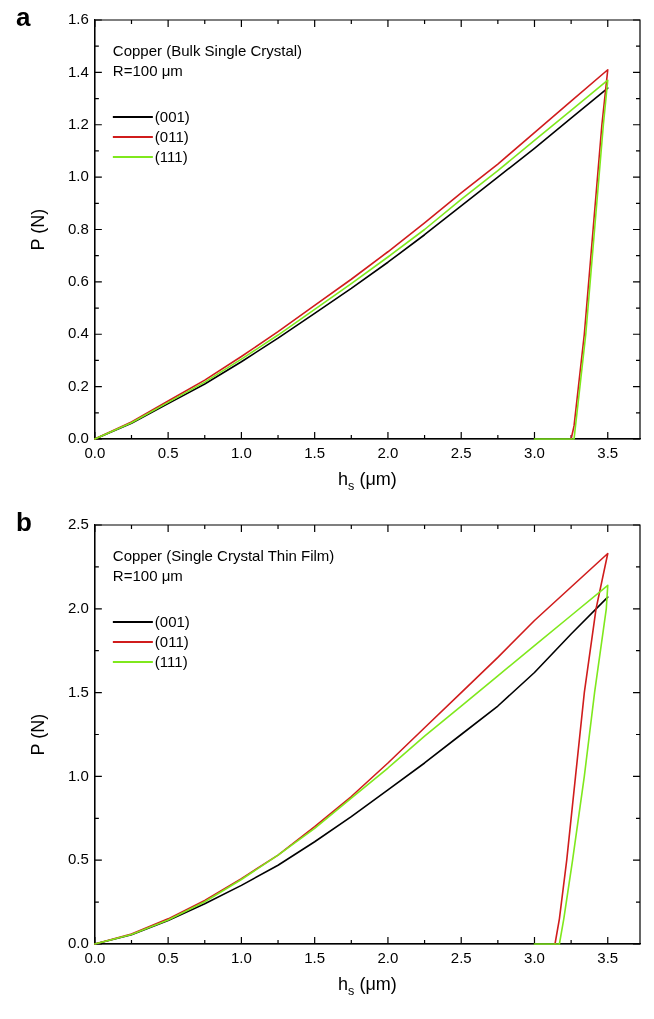 Image resolution: width=654 pixels, height=1019 pixels. What do you see at coordinates (78, 607) in the screenshot?
I see `y-tick-label: 2.0` at bounding box center [78, 607].